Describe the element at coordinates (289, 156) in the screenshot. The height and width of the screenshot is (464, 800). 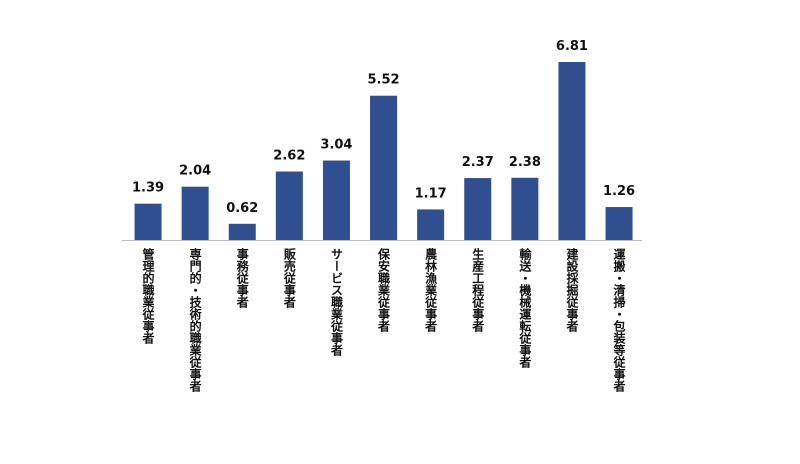
I see `value-label: 2.62` at that location.